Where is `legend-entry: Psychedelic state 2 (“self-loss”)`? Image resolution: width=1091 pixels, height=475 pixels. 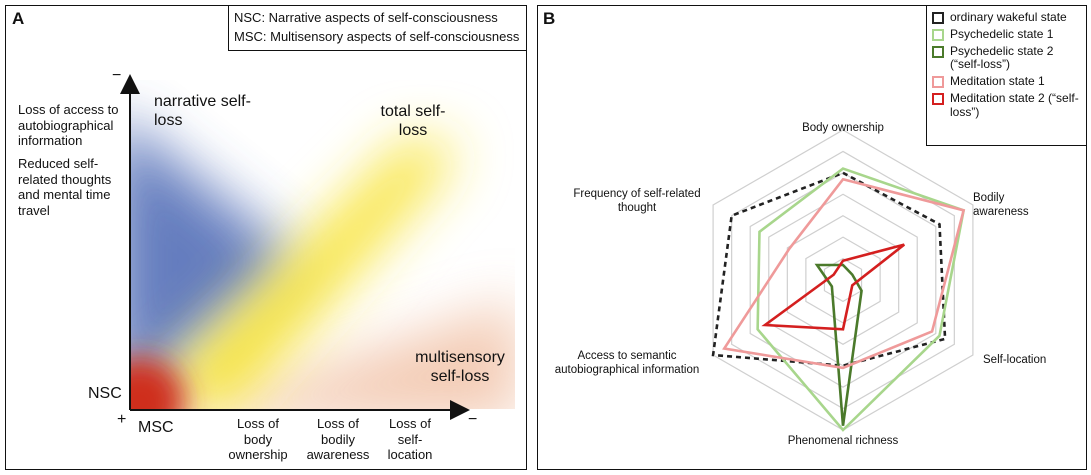
legend-entry: Psychedelic state 2 (“self-loss”) is located at coordinates (1007, 58).